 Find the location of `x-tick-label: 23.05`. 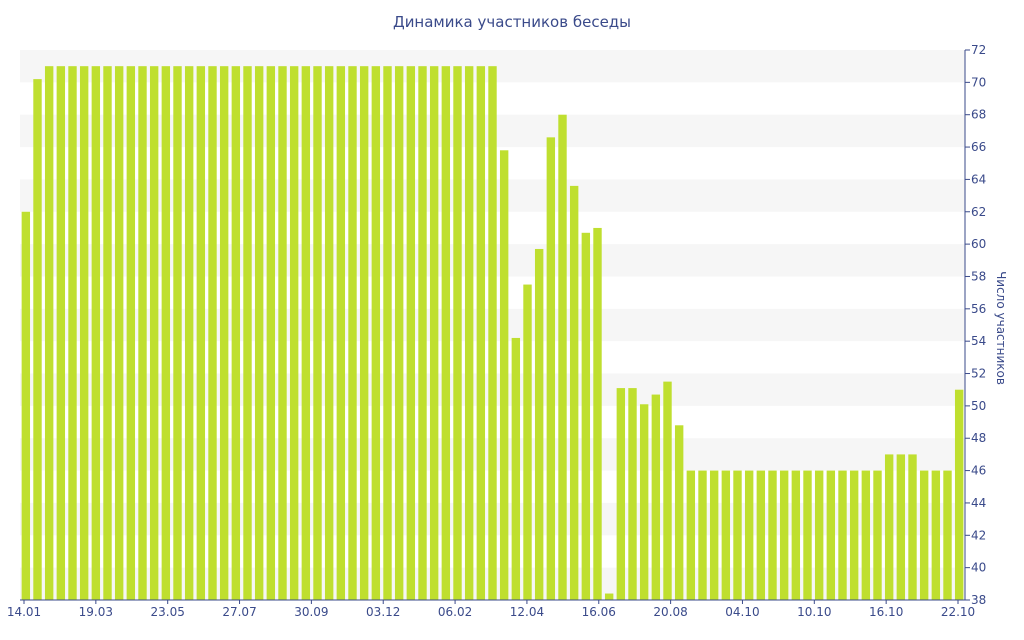

x-tick-label: 23.05 is located at coordinates (168, 612).